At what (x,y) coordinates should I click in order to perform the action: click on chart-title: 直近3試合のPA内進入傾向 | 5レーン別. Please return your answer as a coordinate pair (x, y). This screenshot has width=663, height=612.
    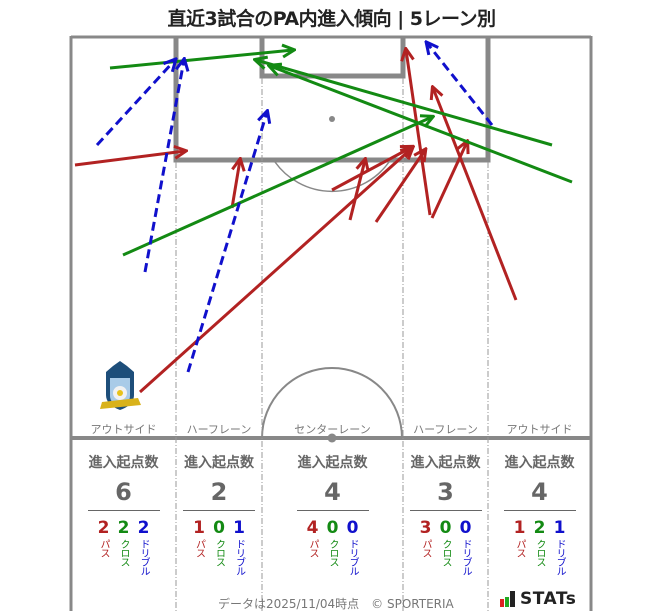
    Looking at the image, I should click on (331, 19).